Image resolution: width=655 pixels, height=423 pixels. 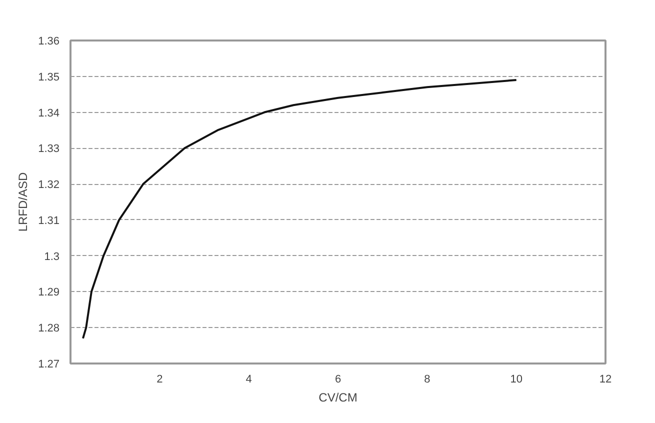 I want to click on x-tick-label: 10, so click(x=516, y=380).